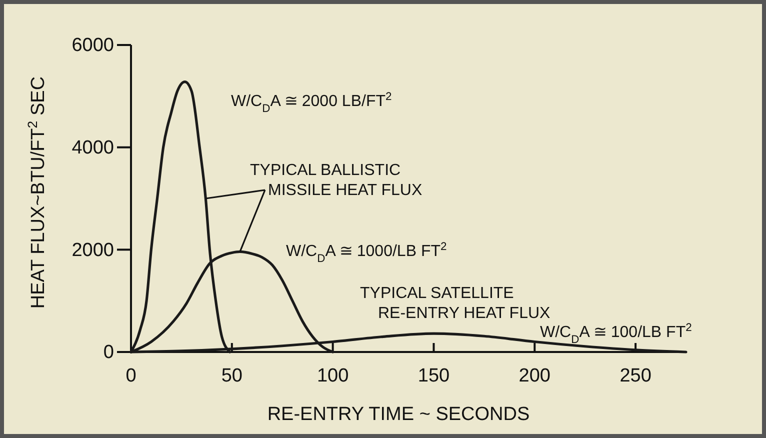 The width and height of the screenshot is (766, 438). I want to click on annotation: TYPICAL SATELLITE RE-ENTRY HEAT FLUX, so click(455, 303).